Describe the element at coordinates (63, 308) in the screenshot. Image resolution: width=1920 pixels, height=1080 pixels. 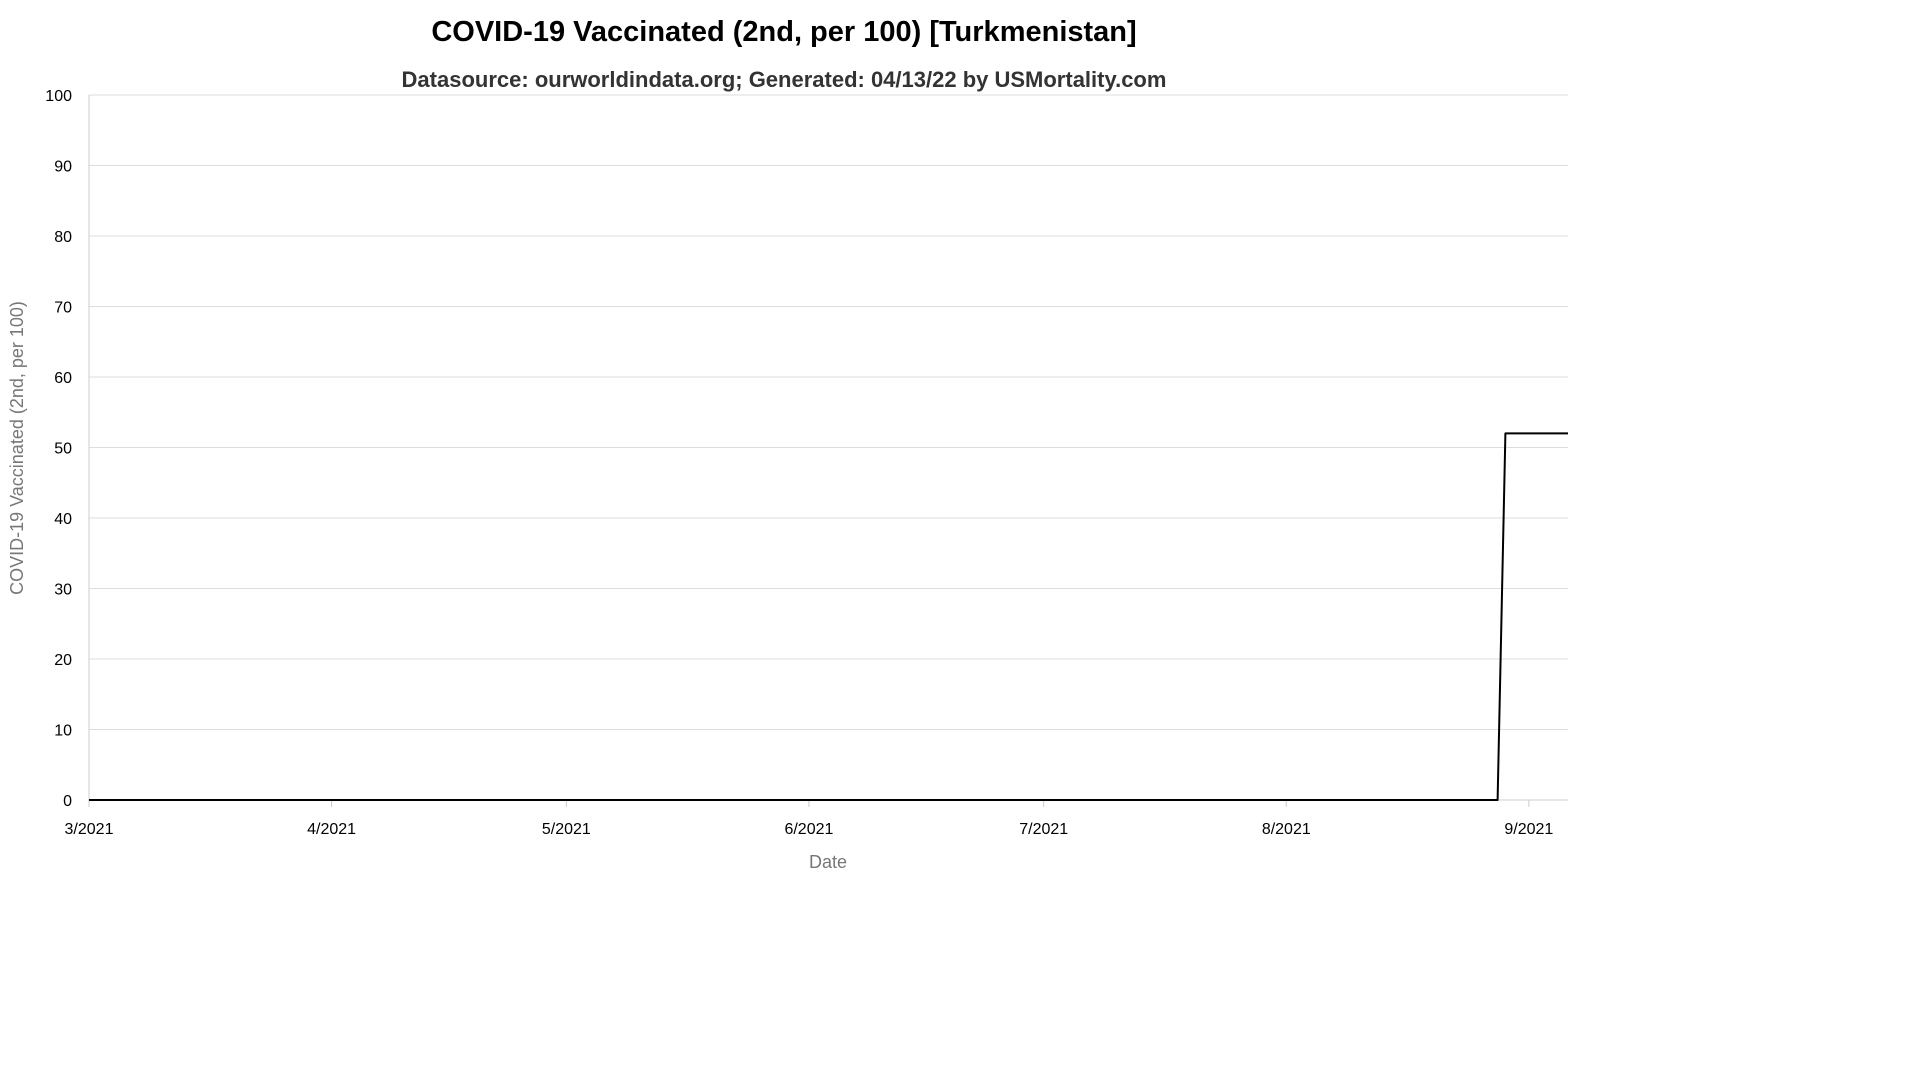
I see `y-tick-label: 70` at that location.